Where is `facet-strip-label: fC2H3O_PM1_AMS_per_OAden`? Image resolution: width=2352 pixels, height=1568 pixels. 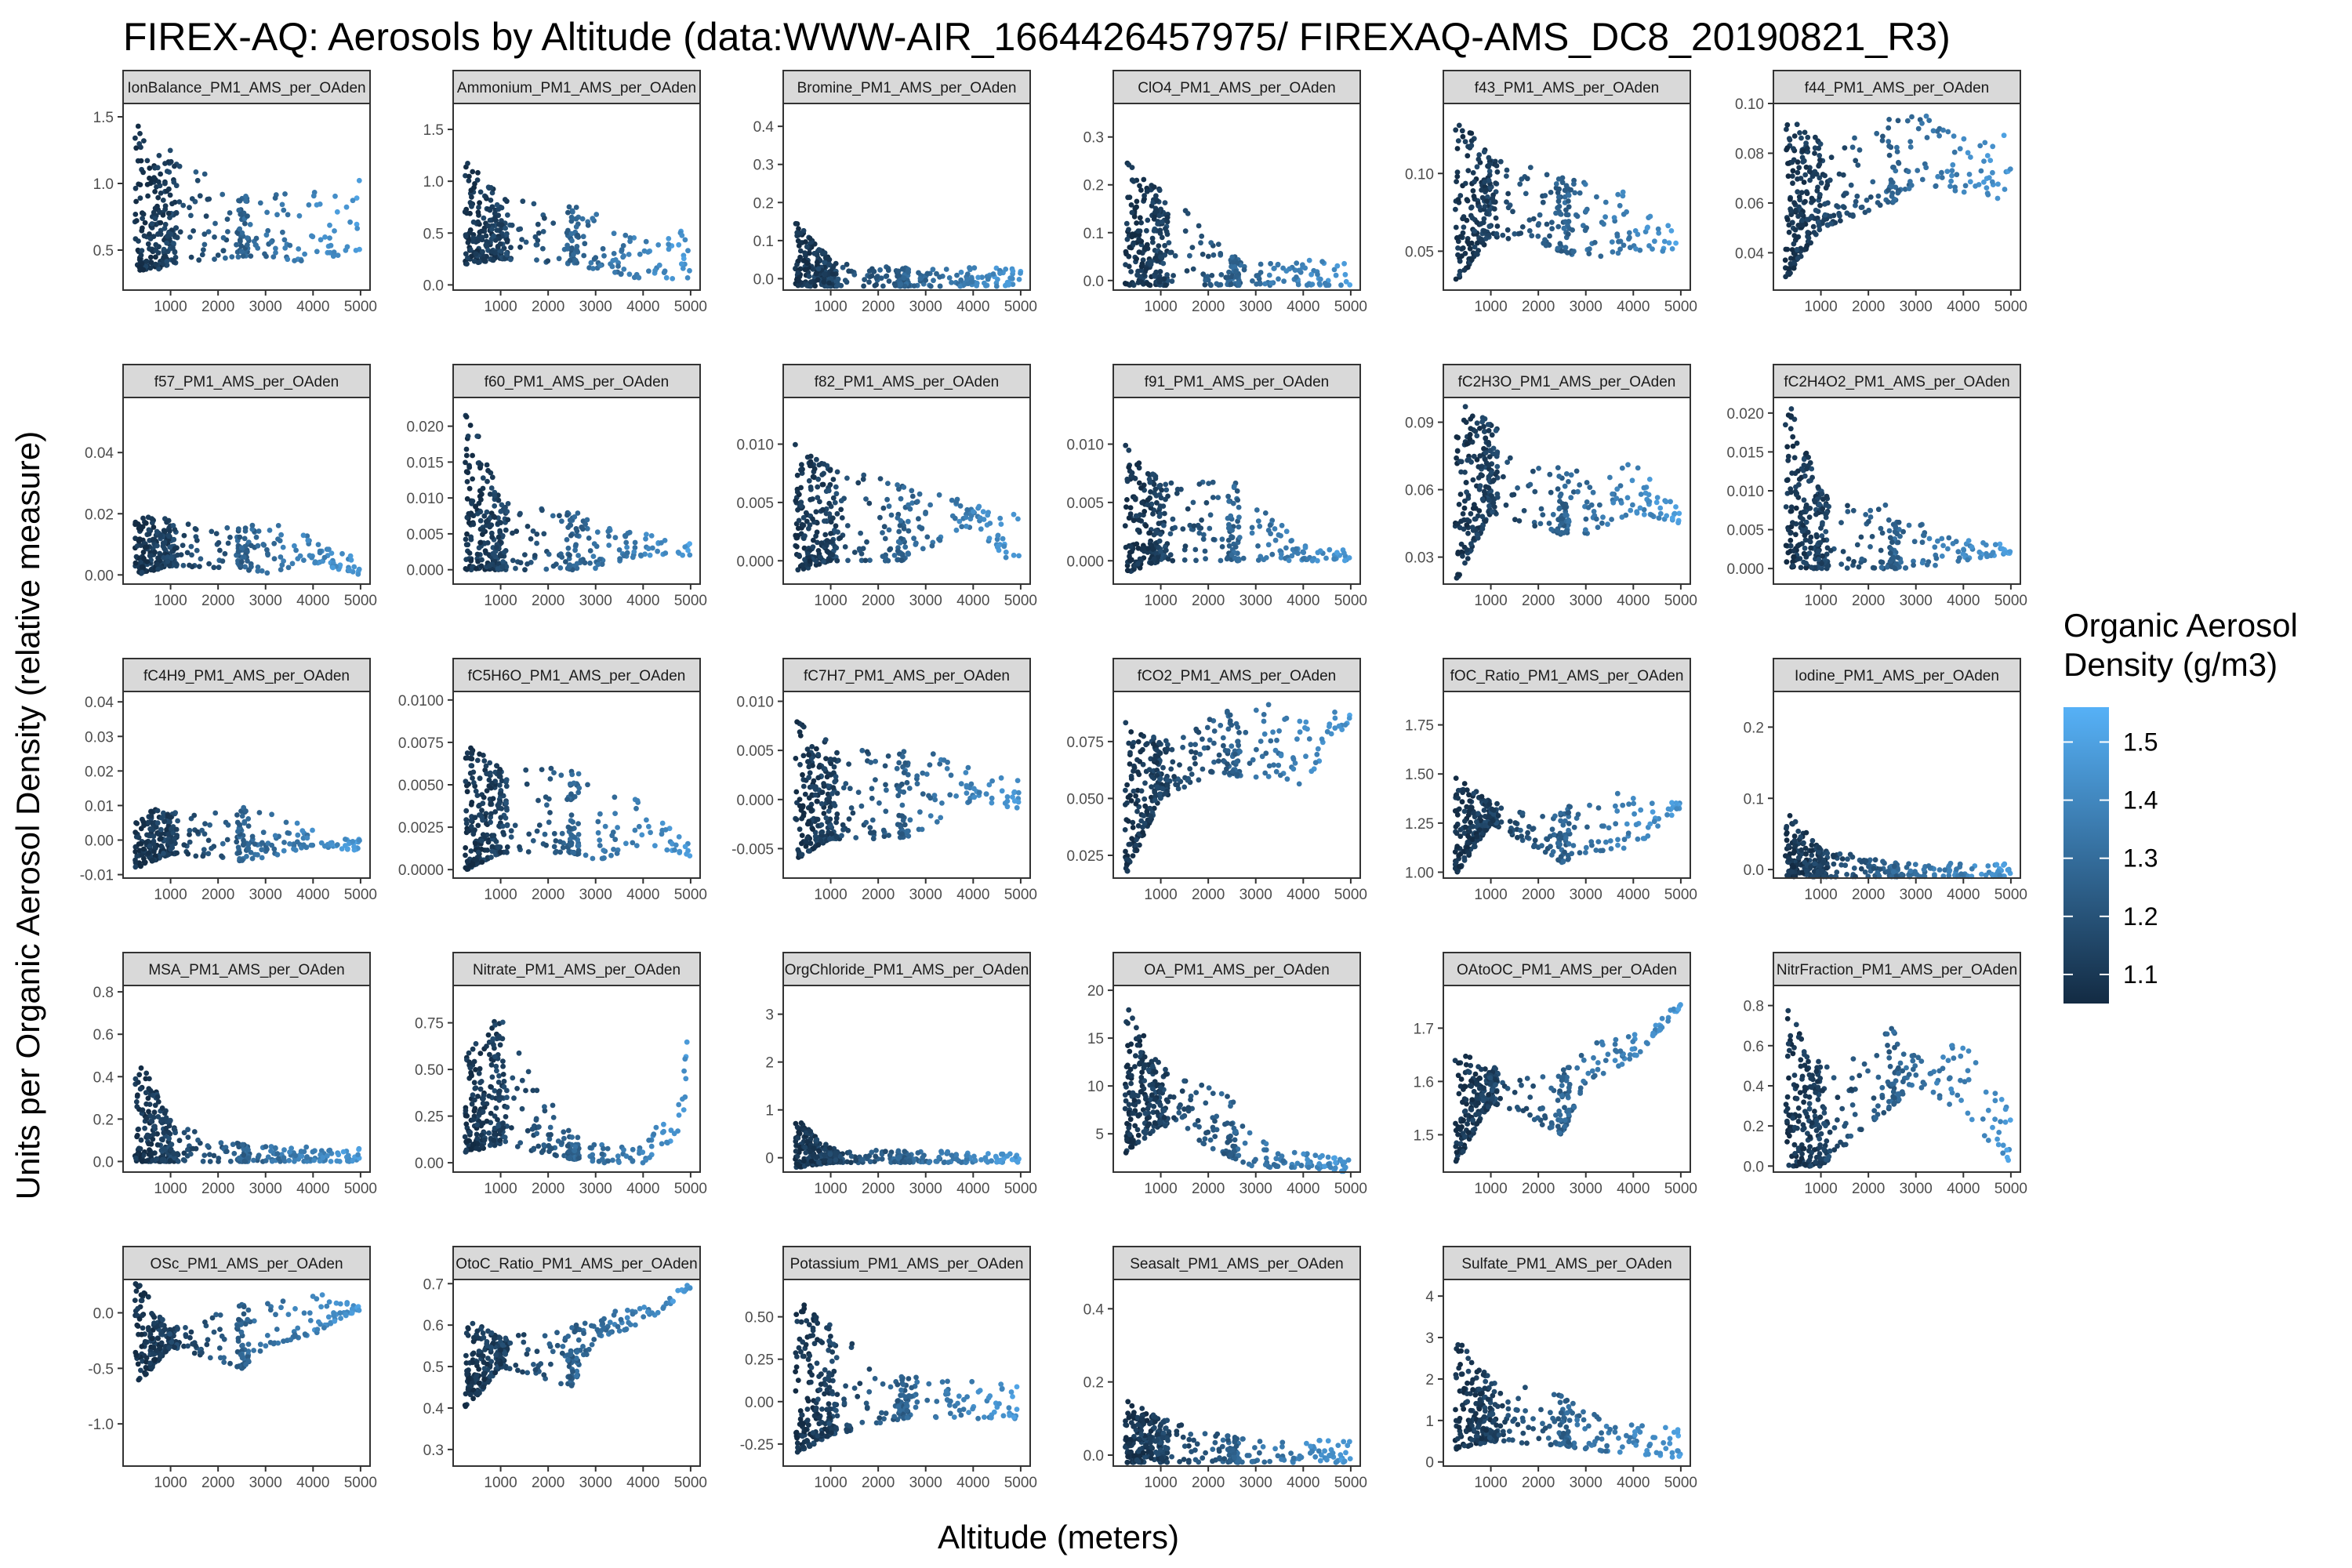
facet-strip-label: fC2H3O_PM1_AMS_per_OAden is located at coordinates (1567, 382).